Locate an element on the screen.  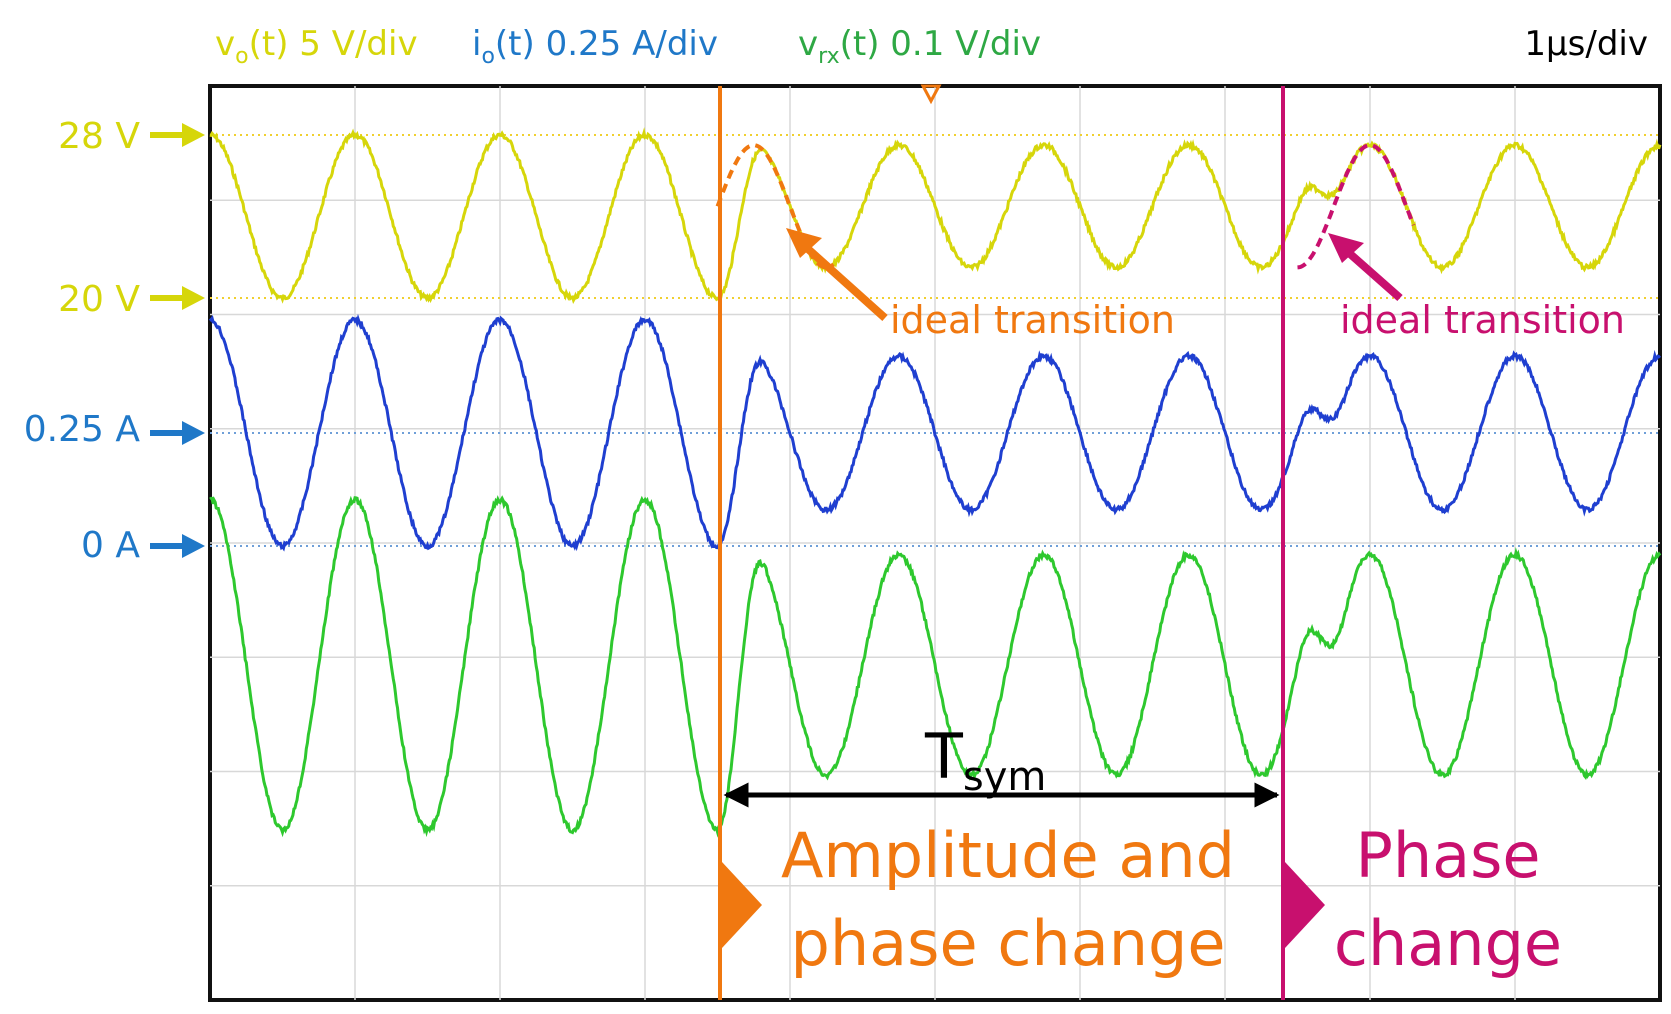
level-markers: 28 V 20 V 0.25 A 0 A is located at coordinates (114, 341).